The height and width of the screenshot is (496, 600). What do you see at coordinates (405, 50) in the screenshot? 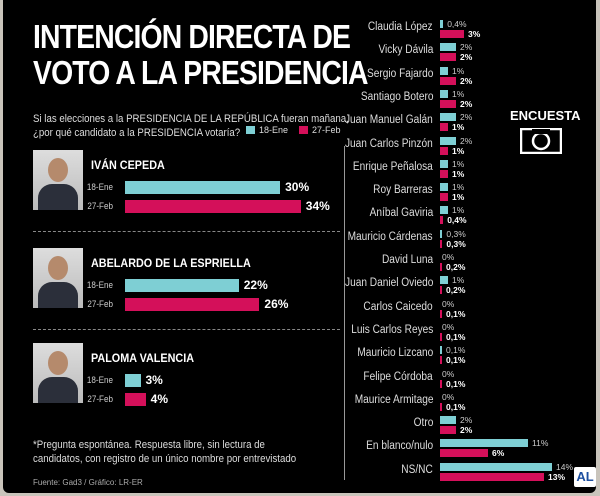
I see `candidate-name: Vicky Dávila` at bounding box center [405, 50].